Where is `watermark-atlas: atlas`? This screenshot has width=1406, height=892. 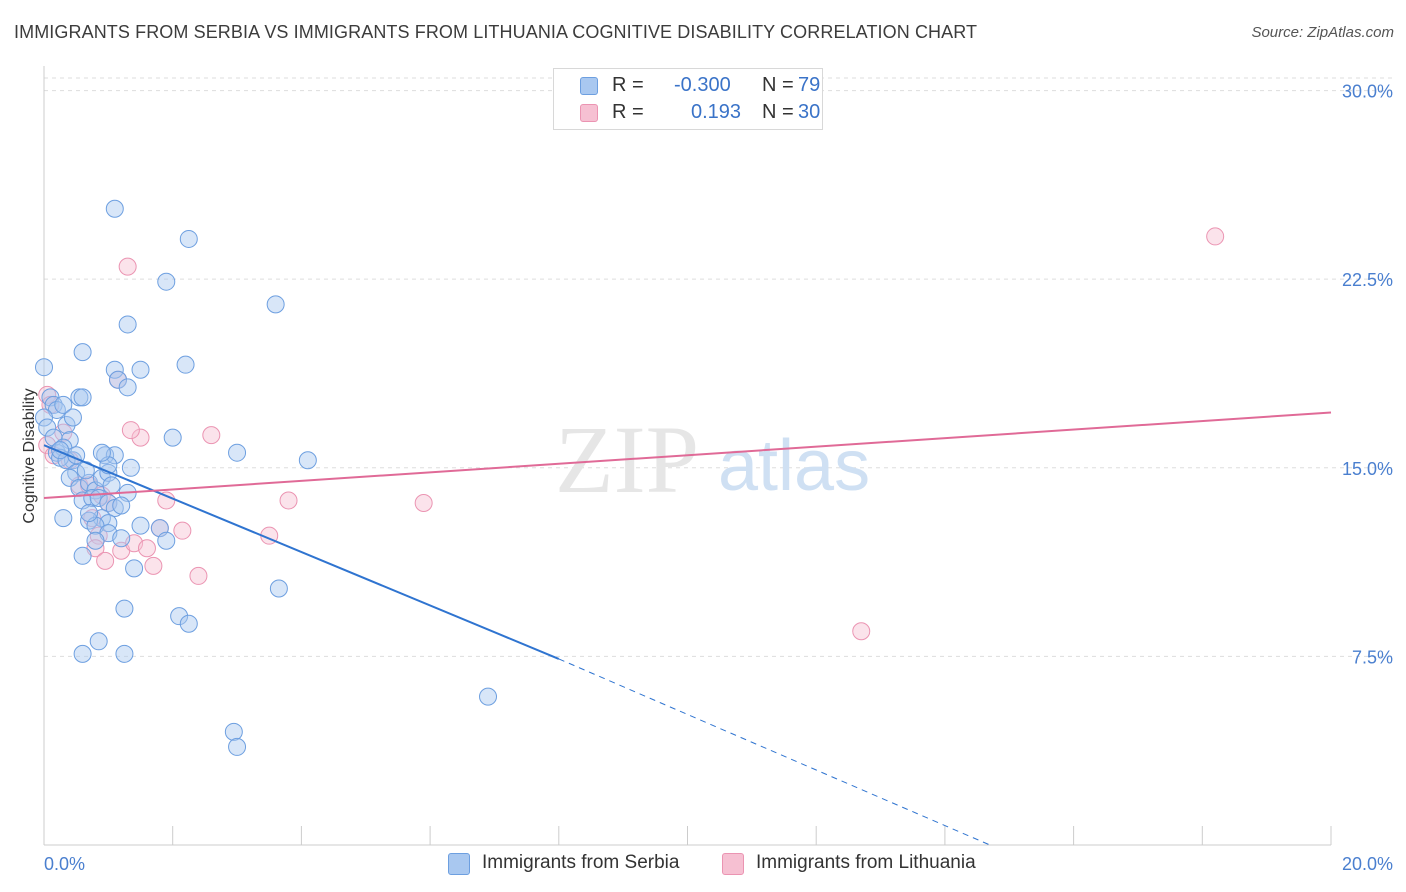
watermark-atlas: atlas is located at coordinates (794, 466).